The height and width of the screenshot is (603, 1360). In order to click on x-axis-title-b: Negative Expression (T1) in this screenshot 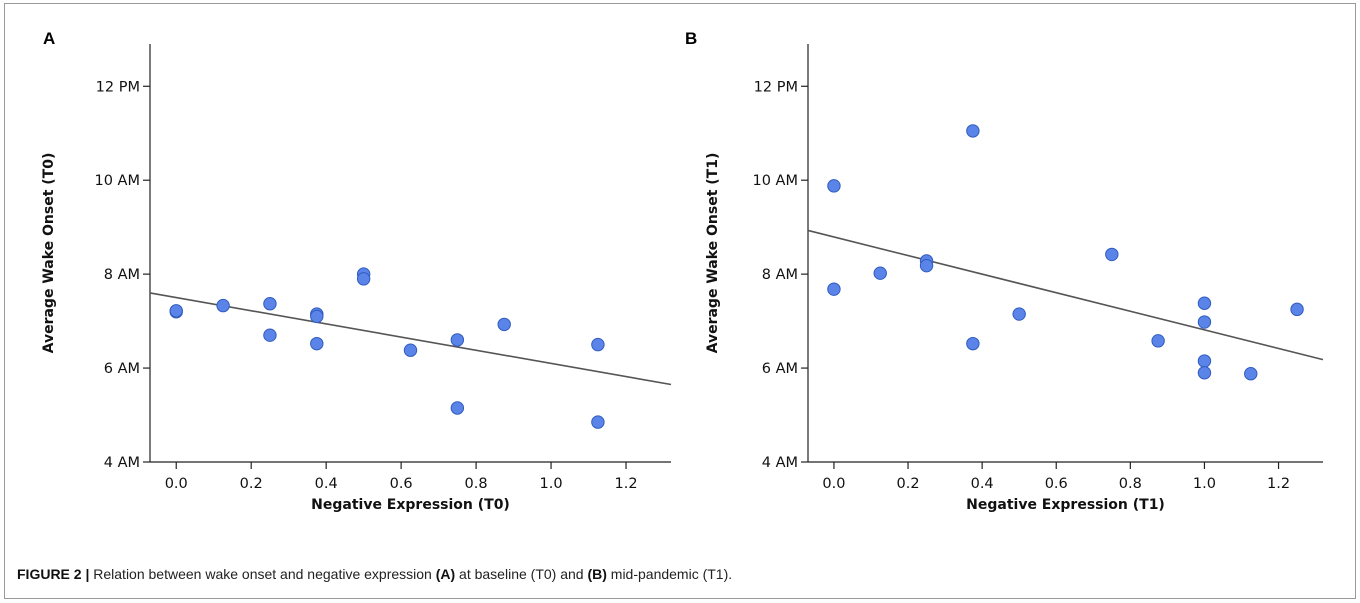, I will do `click(1065, 505)`.